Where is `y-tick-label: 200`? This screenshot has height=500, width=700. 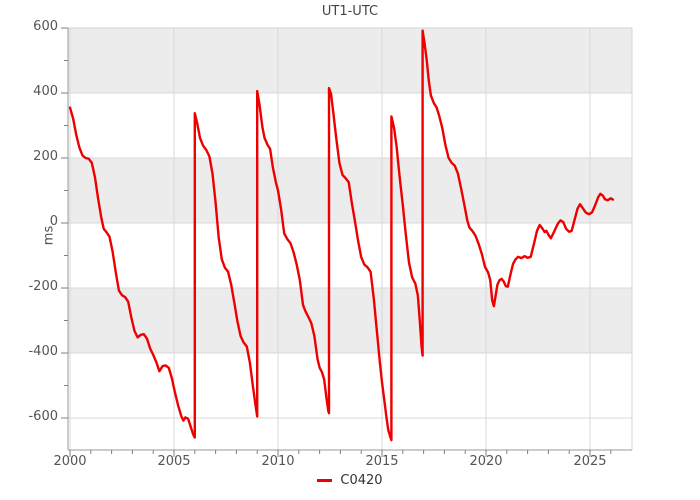
y-tick-label: 200 is located at coordinates (45, 156).